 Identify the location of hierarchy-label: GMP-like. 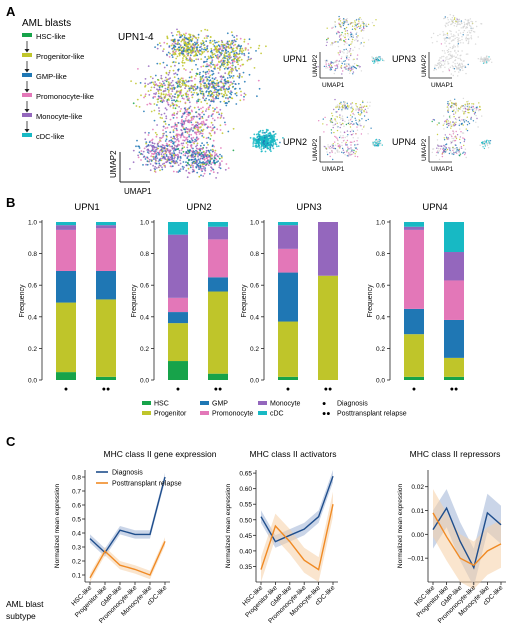
(51, 76).